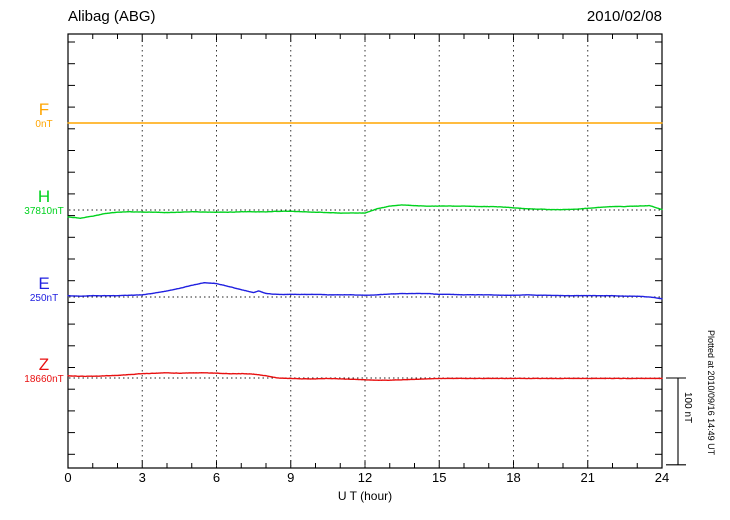 Image resolution: width=730 pixels, height=520 pixels. What do you see at coordinates (44, 298) in the screenshot?
I see `component-baseline-e: 250nT` at bounding box center [44, 298].